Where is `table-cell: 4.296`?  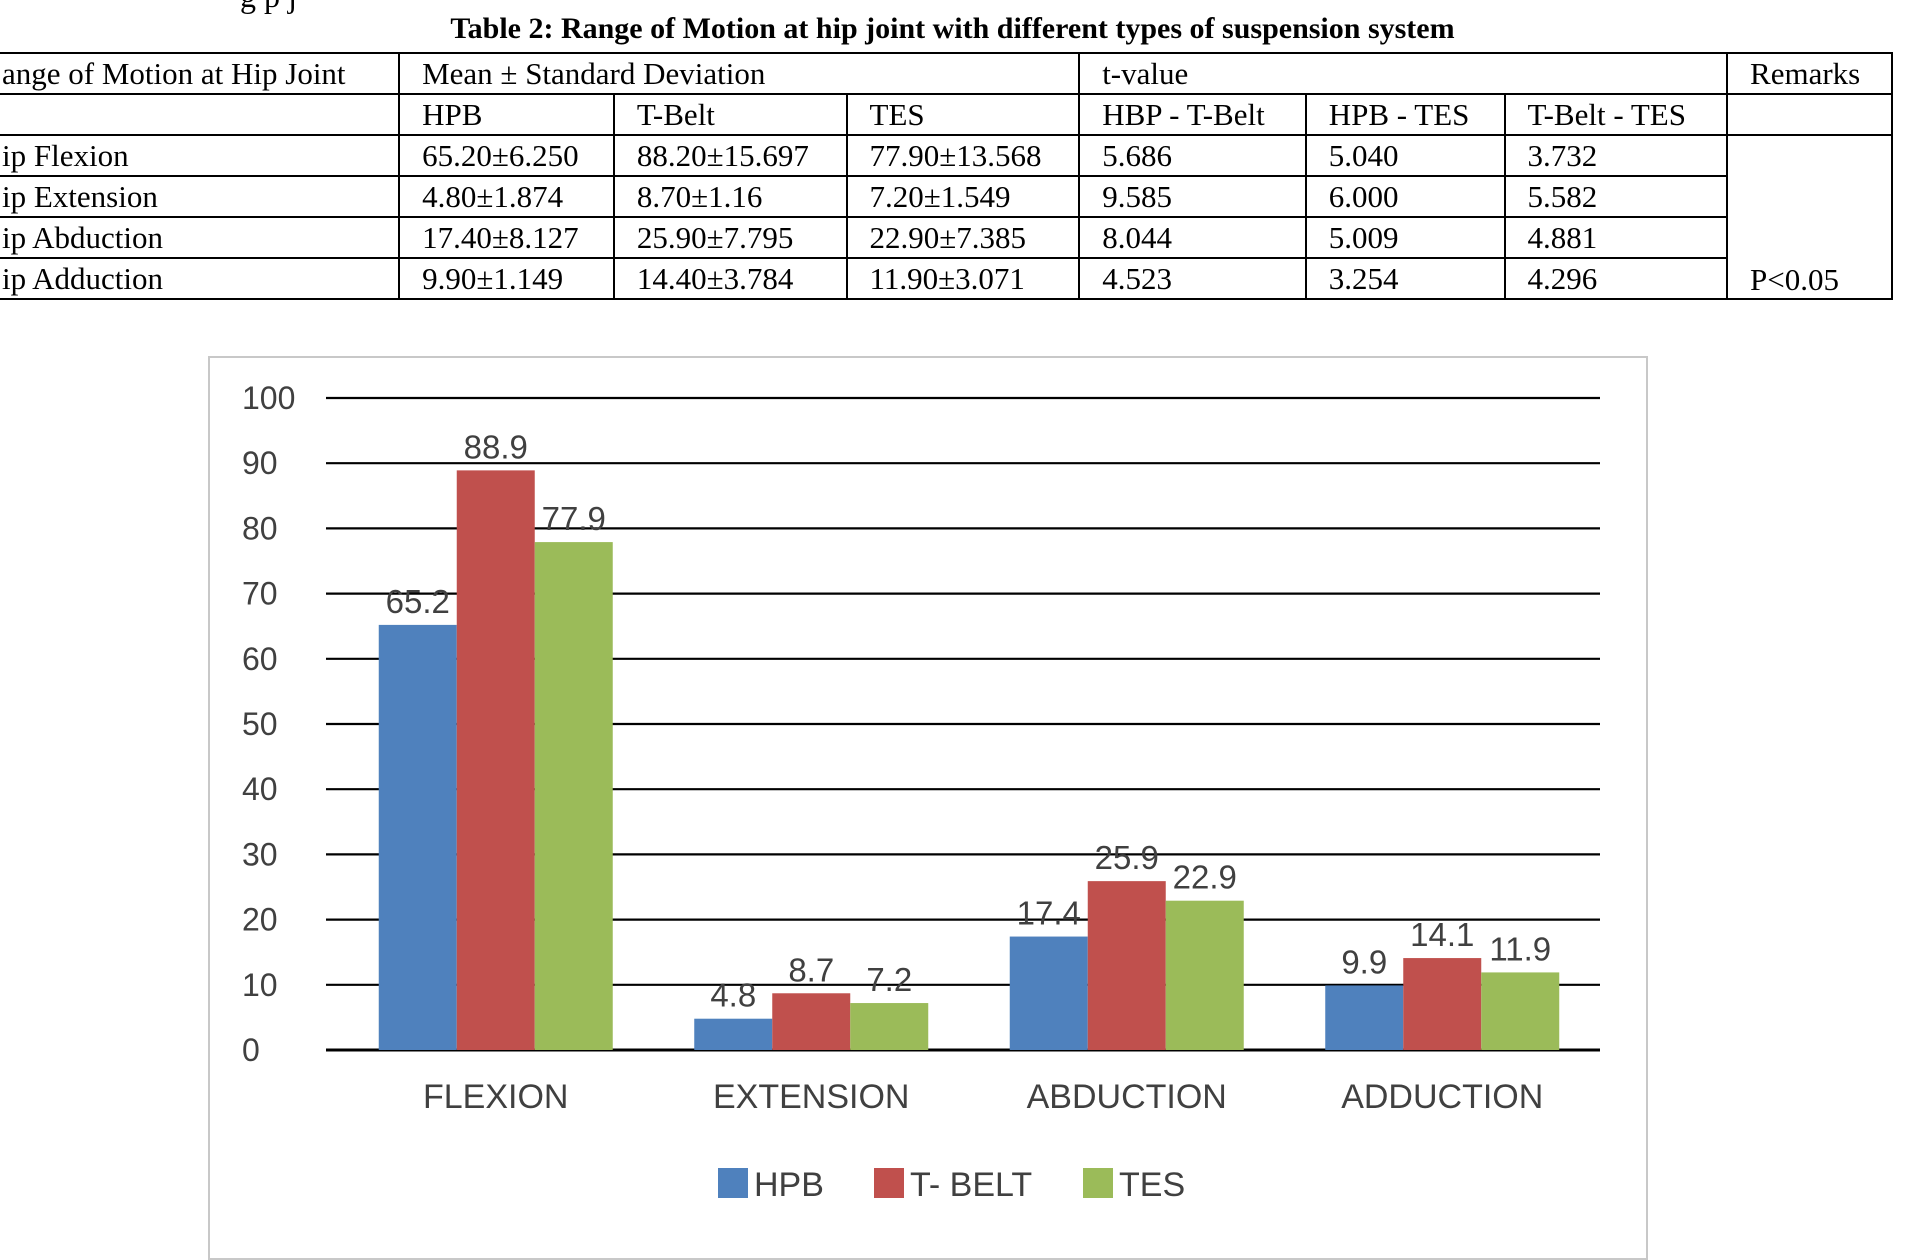
table-cell: 4.296 is located at coordinates (1616, 278).